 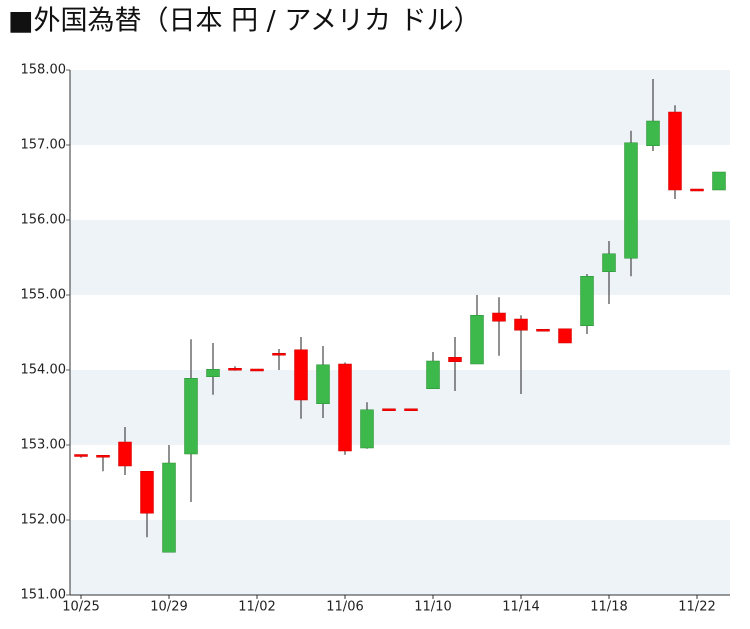 What do you see at coordinates (44, 595) in the screenshot?
I see `y-tick-label: 151.00` at bounding box center [44, 595].